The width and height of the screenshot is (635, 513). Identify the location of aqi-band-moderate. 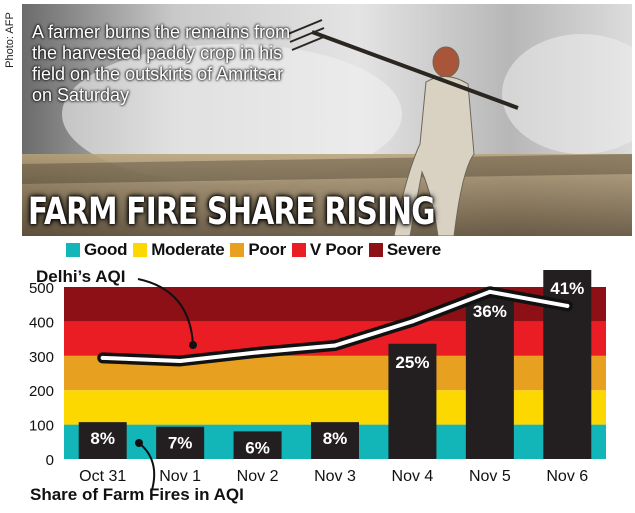
(335, 407).